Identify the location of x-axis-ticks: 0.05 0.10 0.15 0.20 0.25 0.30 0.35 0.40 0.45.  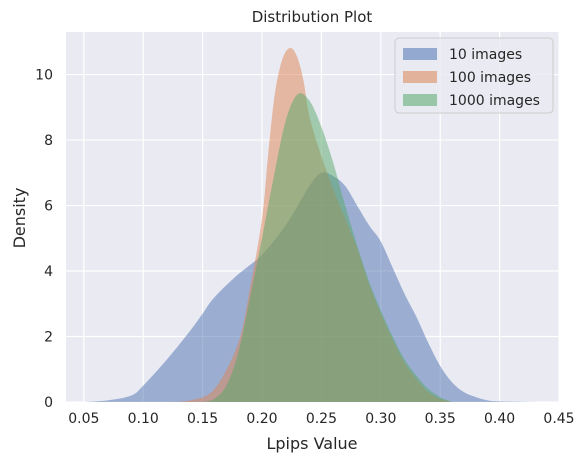
(321, 419).